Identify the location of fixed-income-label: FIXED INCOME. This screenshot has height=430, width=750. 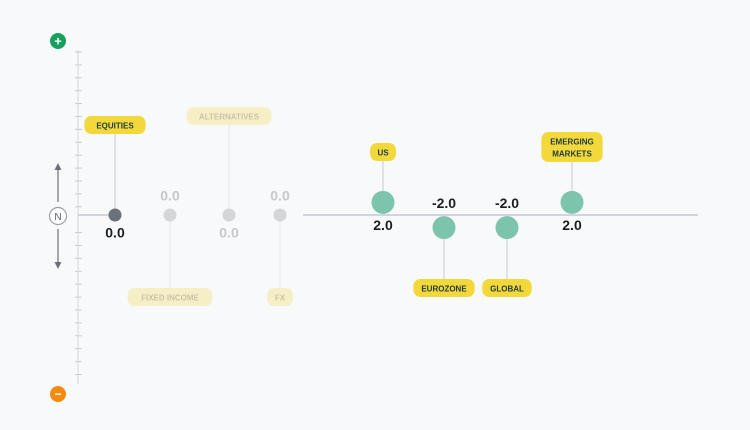
(170, 298).